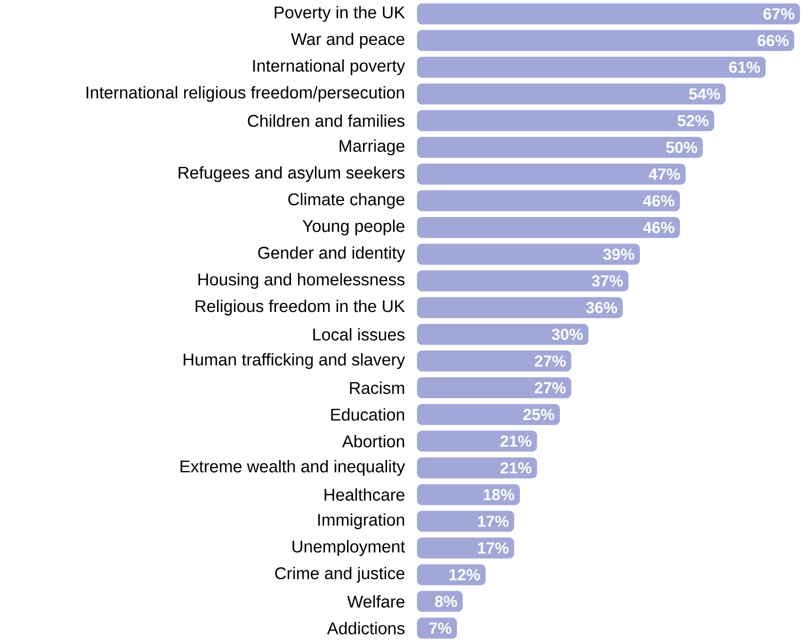 The image size is (802, 642). Describe the element at coordinates (349, 548) in the screenshot. I see `y-tick-label: Unemployment` at that location.